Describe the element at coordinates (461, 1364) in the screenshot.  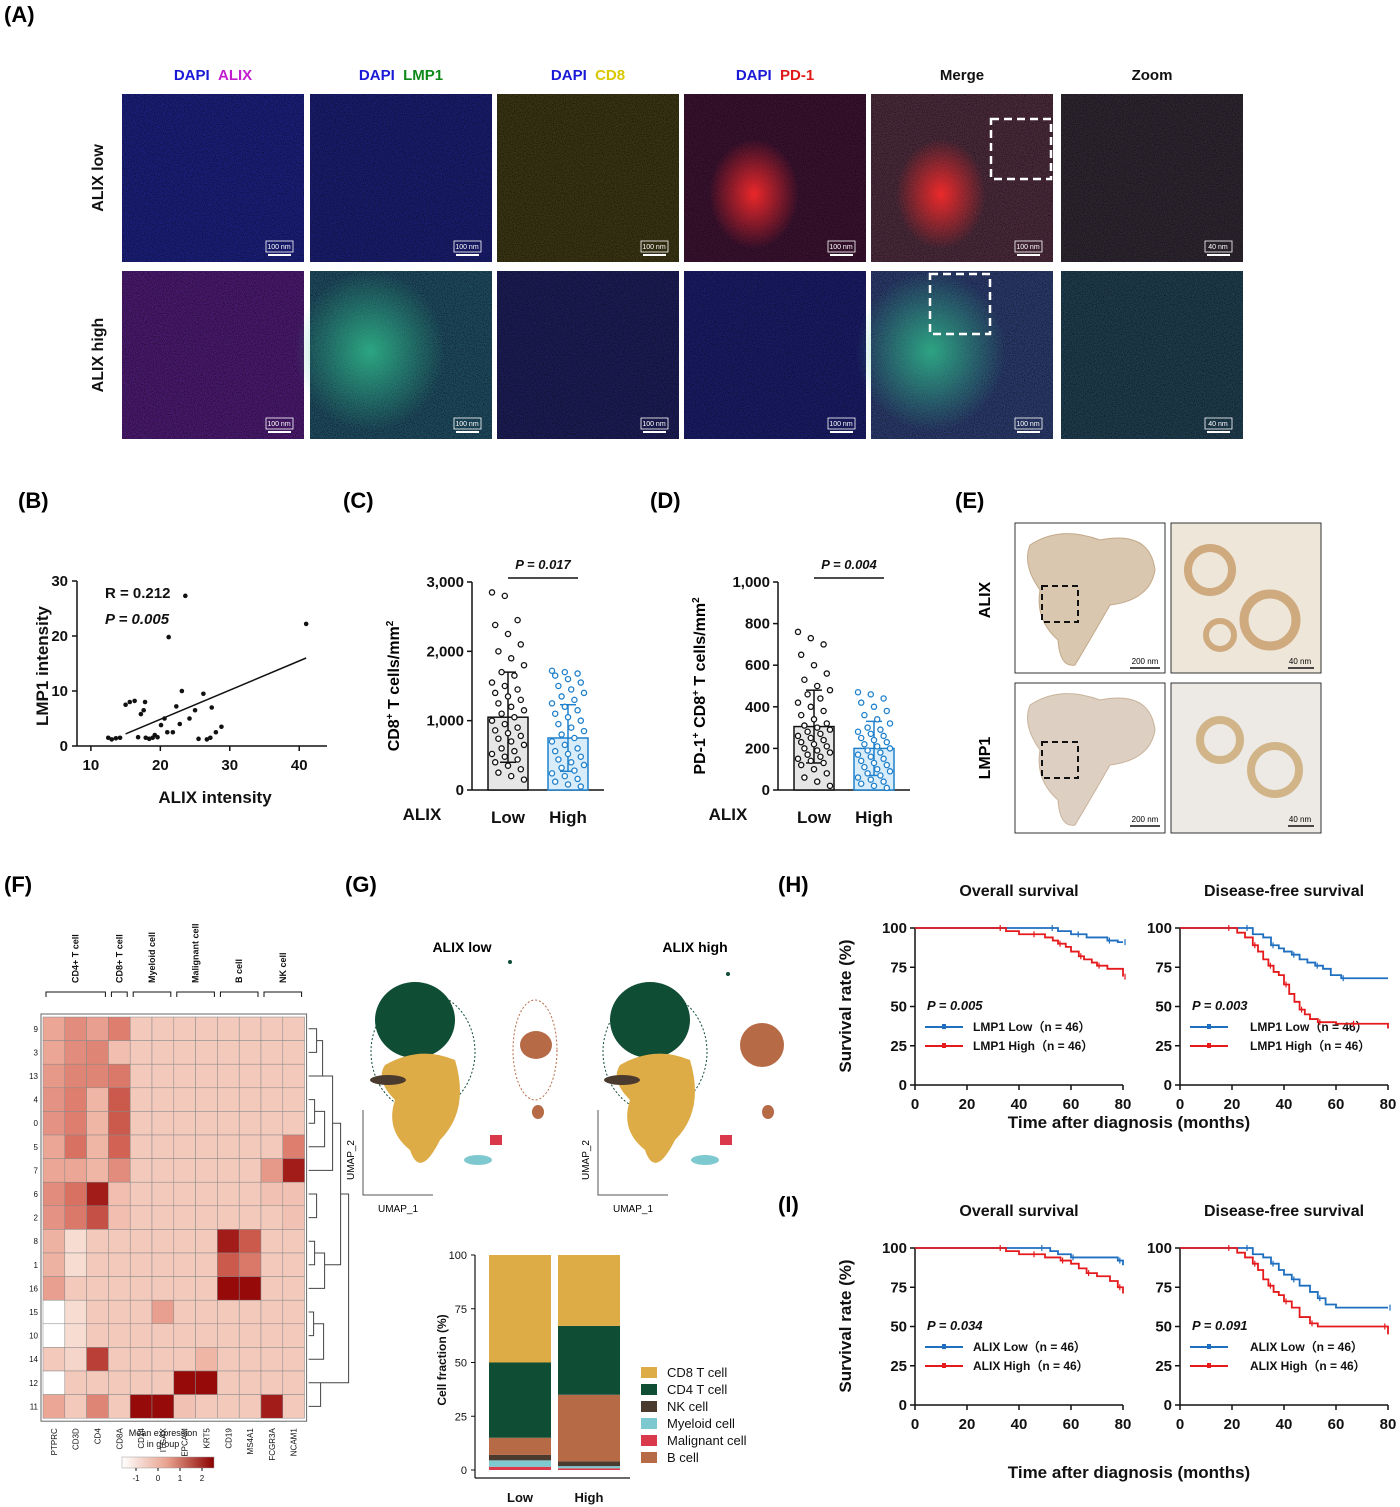
I see `y-tick-label: 50` at that location.